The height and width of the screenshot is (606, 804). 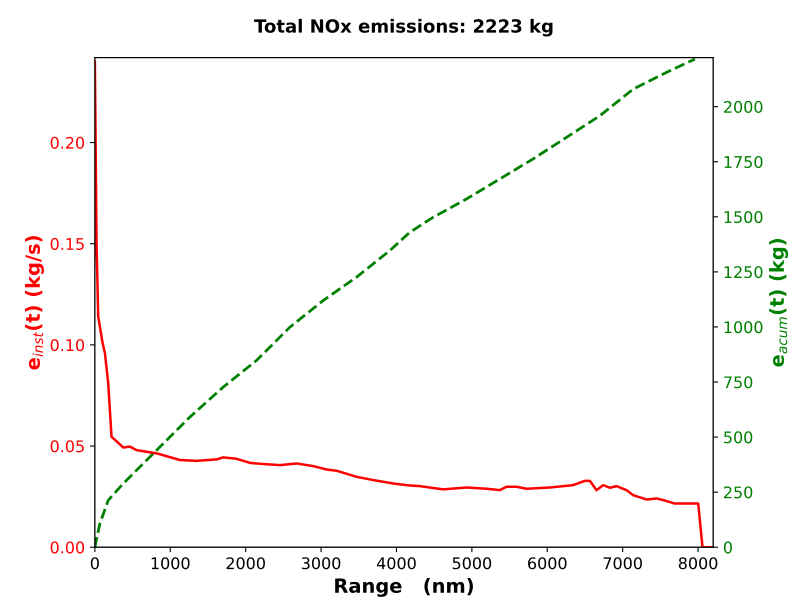 I want to click on x-tick-label: 3000, so click(x=321, y=563).